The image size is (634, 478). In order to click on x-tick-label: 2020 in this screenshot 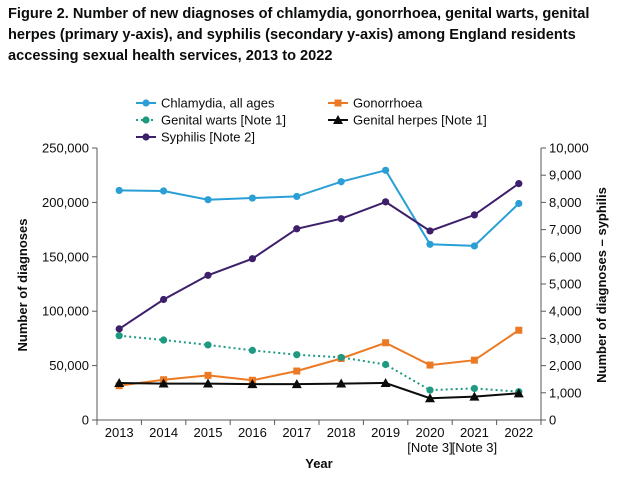, I will do `click(430, 432)`.